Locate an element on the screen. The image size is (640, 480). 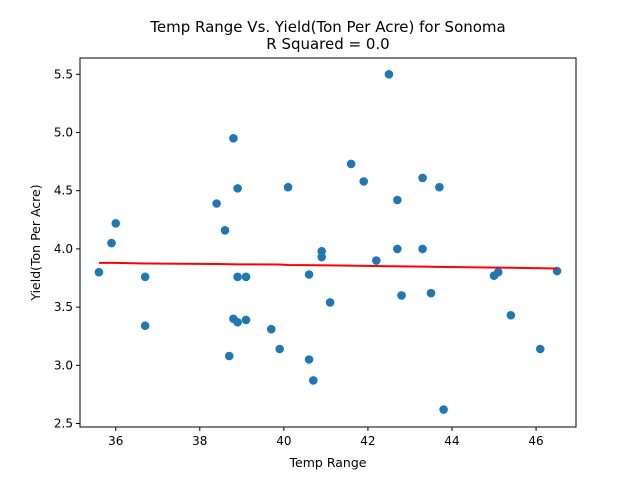
y-tick-label: 4.0 is located at coordinates (63, 249).